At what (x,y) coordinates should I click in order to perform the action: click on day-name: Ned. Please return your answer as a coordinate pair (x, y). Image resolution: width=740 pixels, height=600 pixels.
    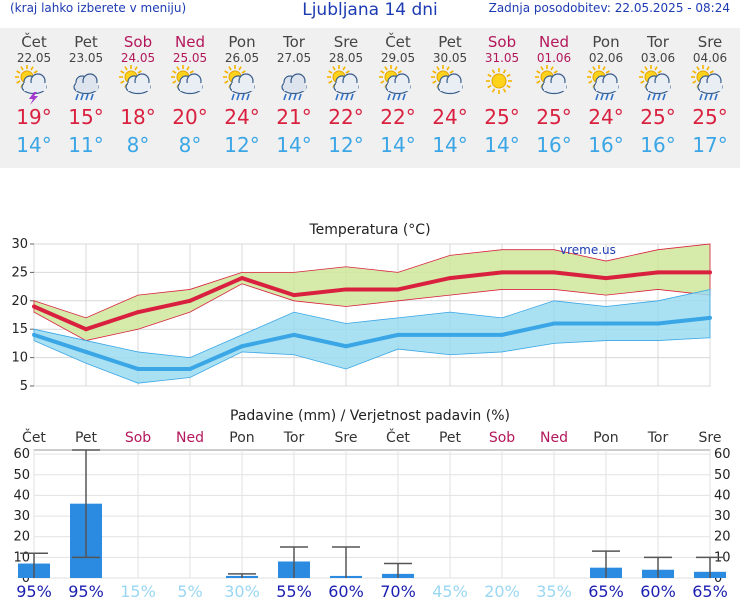
    Looking at the image, I should click on (554, 42).